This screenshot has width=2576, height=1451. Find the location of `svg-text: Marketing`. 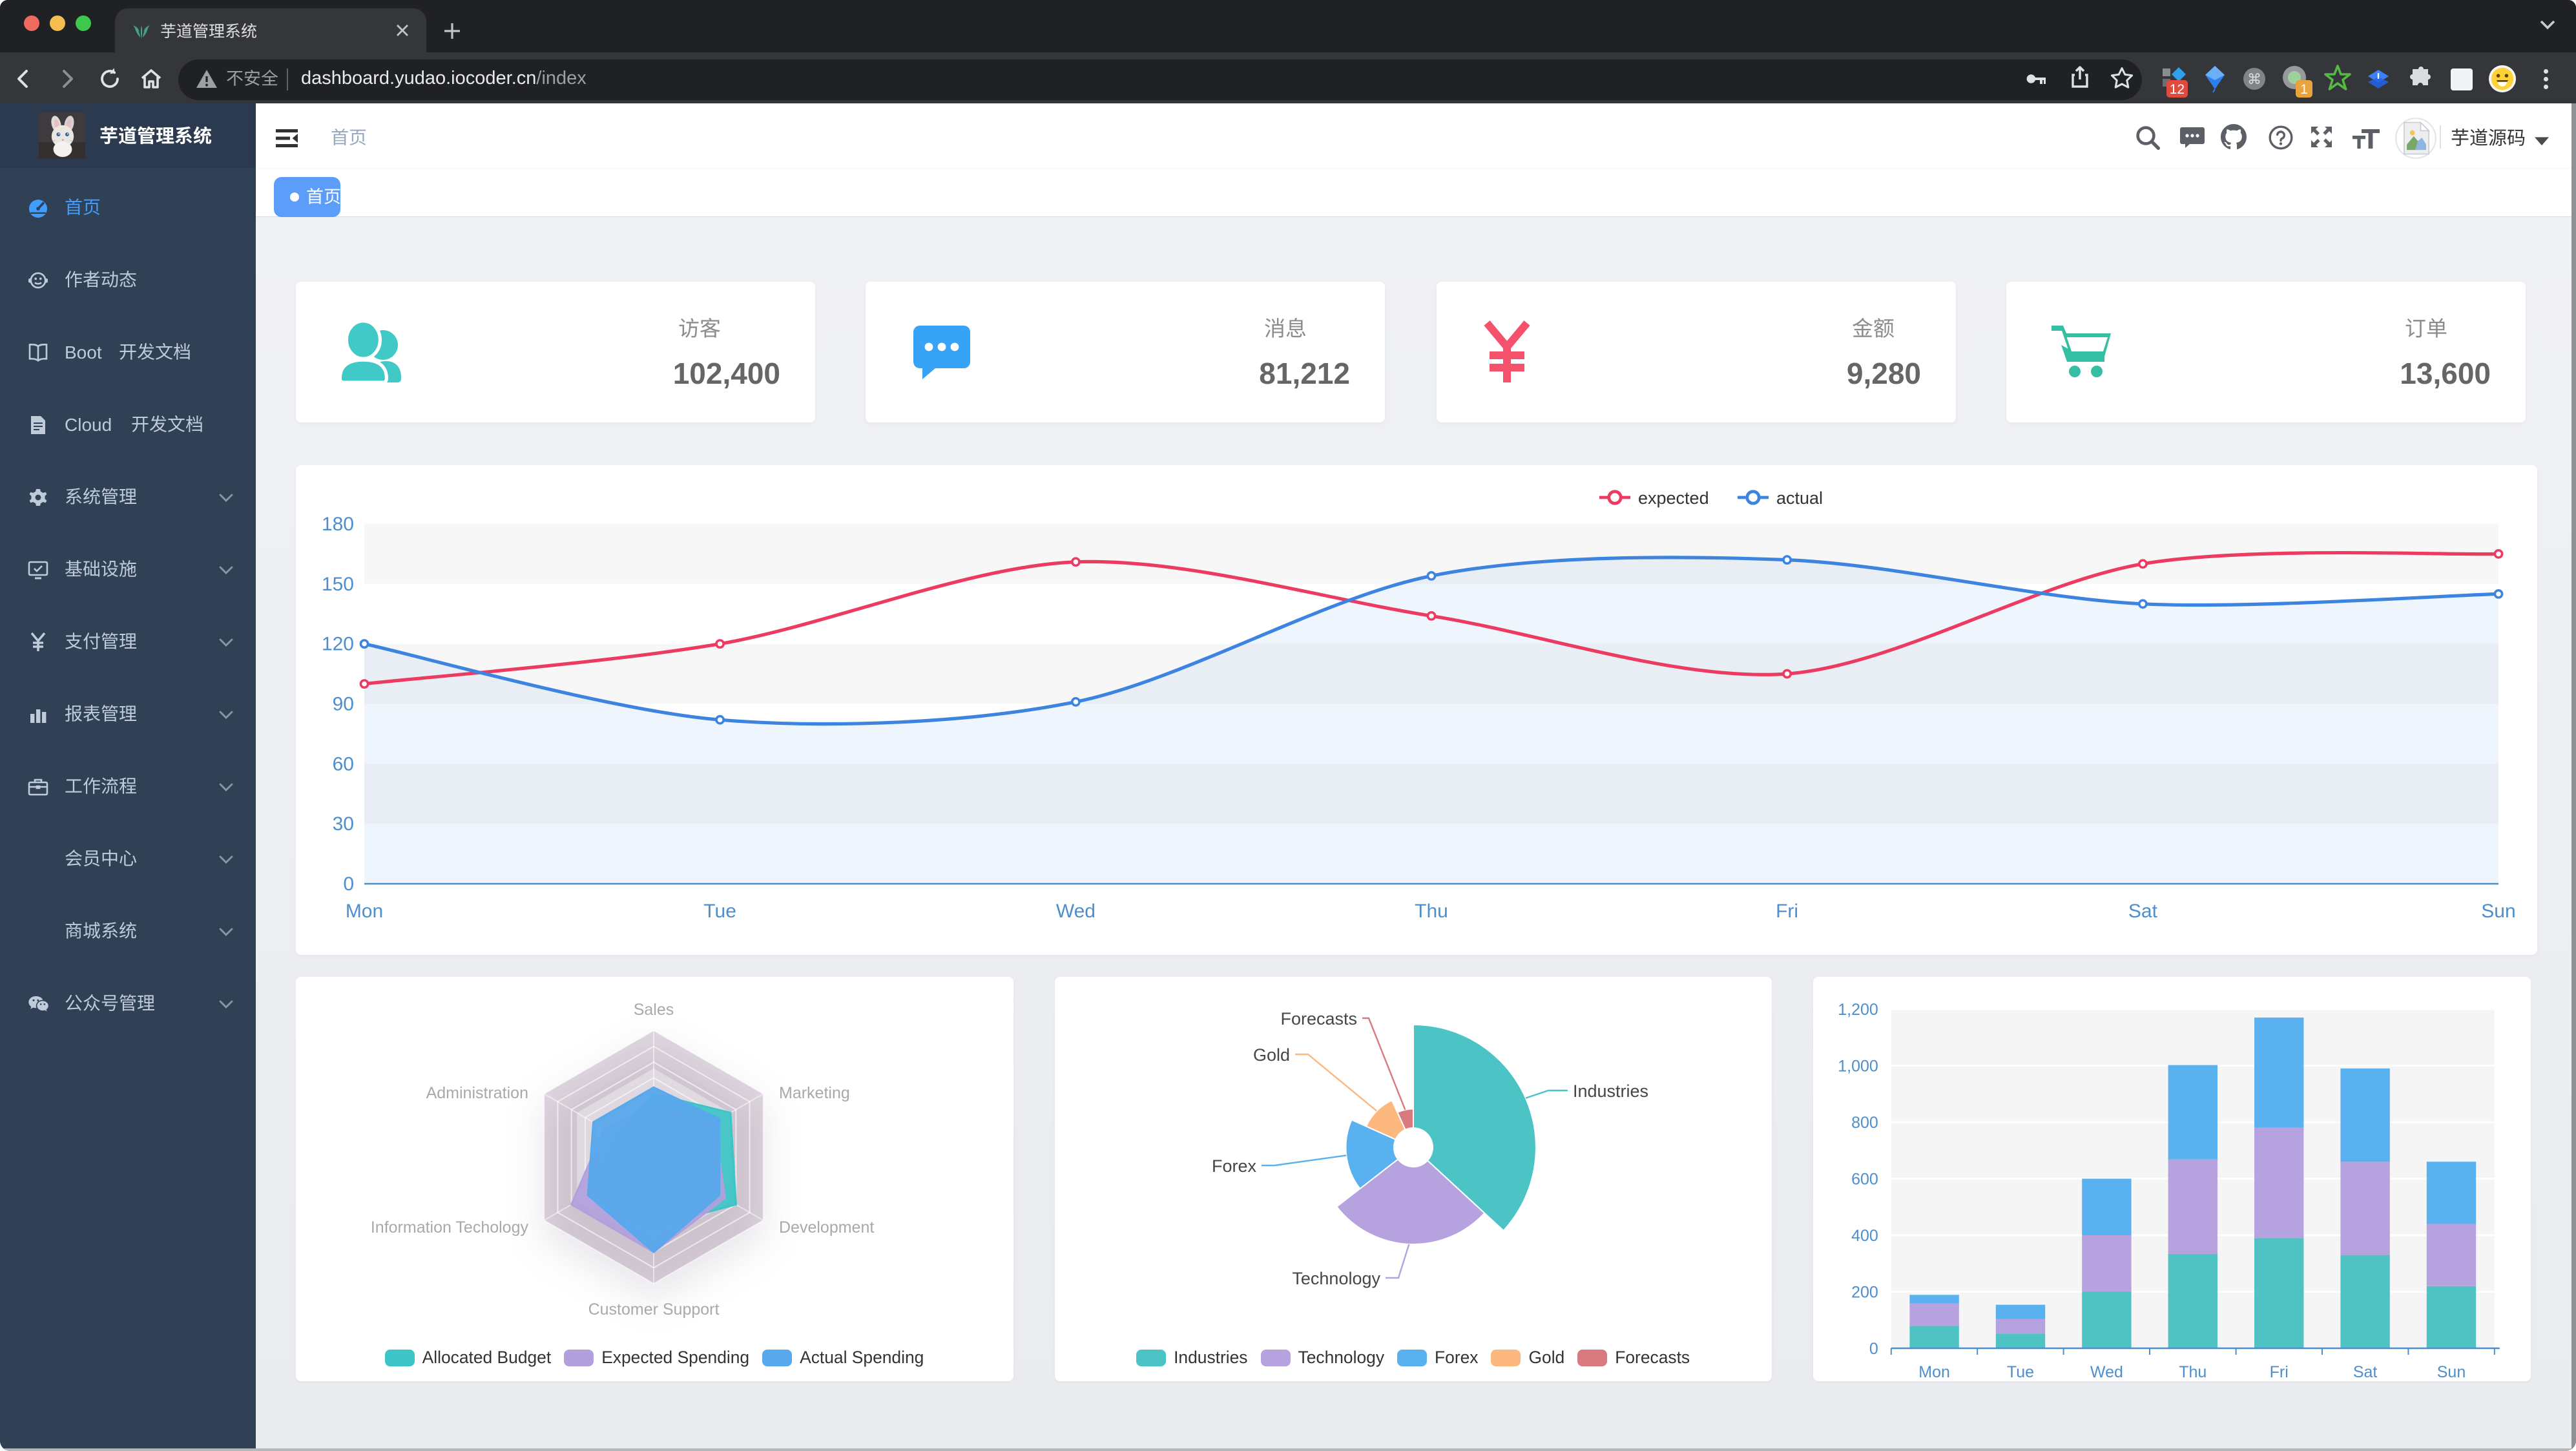

svg-text: Marketing is located at coordinates (814, 1093).